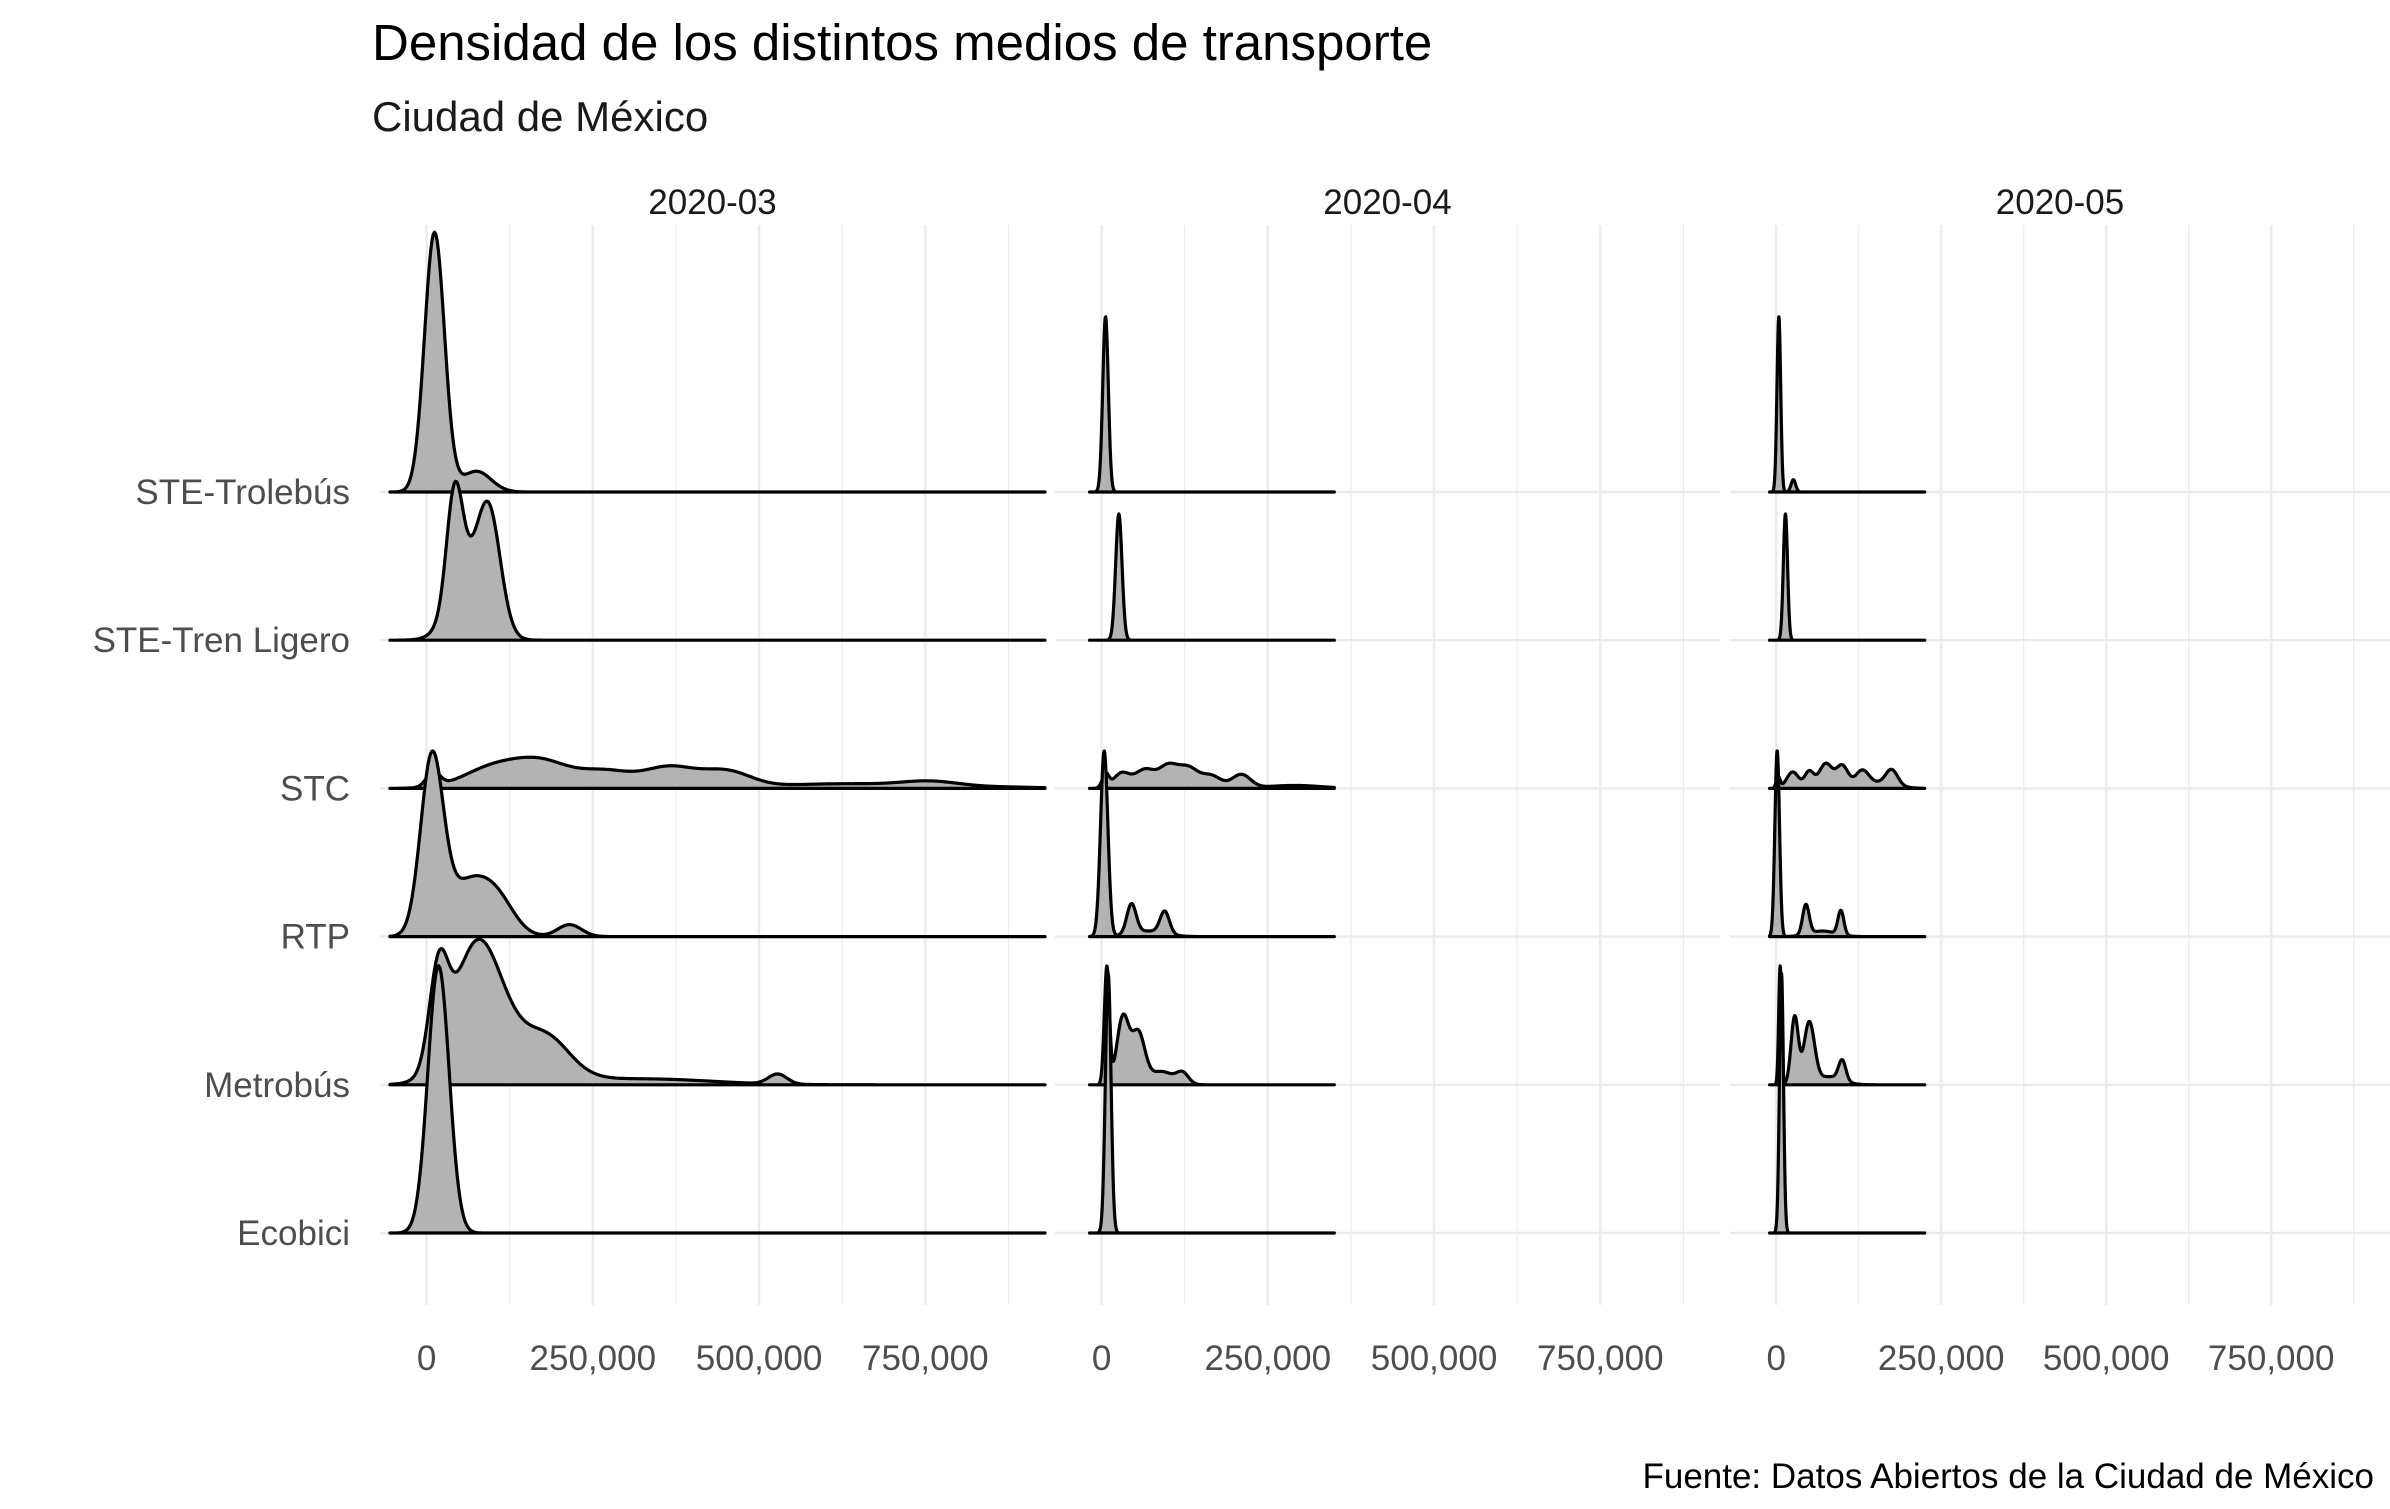  I want to click on facet-label-2020-05: 2020-05, so click(2060, 202).